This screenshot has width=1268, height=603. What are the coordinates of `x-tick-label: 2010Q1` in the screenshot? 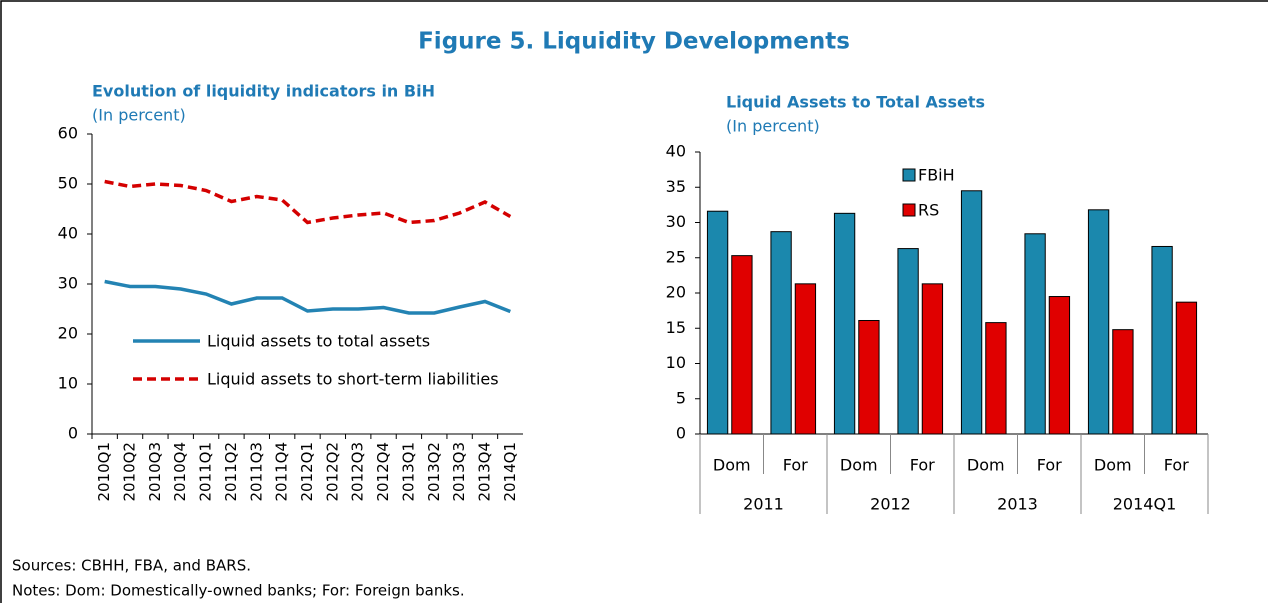 It's located at (104, 472).